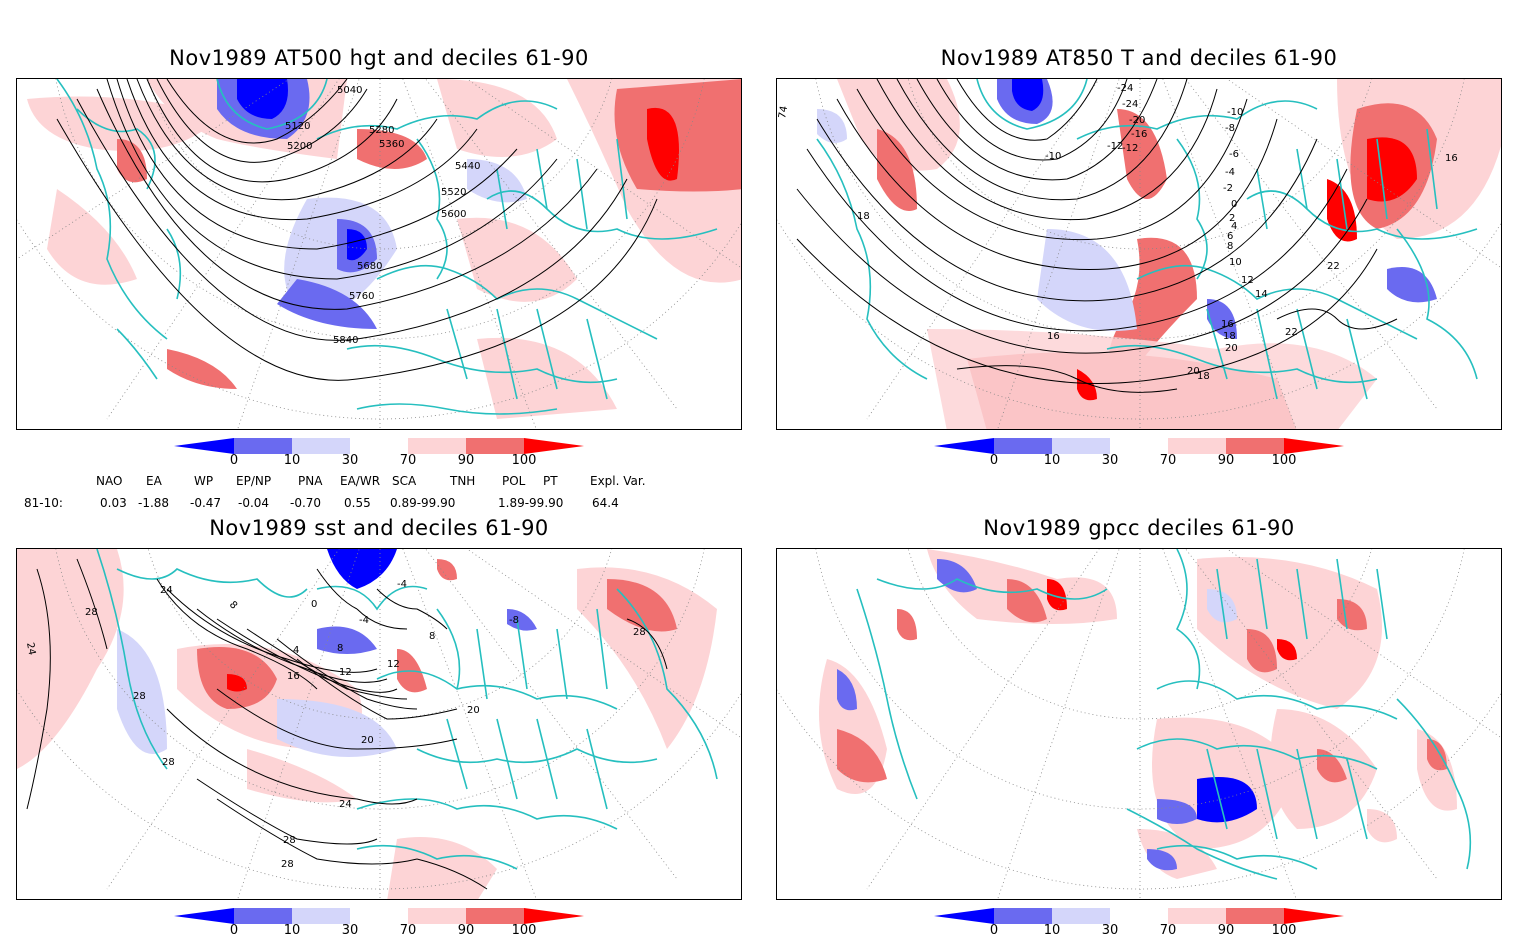 This screenshot has width=1520, height=940. Describe the element at coordinates (297, 126) in the screenshot. I see `contour-label: 5120` at that location.